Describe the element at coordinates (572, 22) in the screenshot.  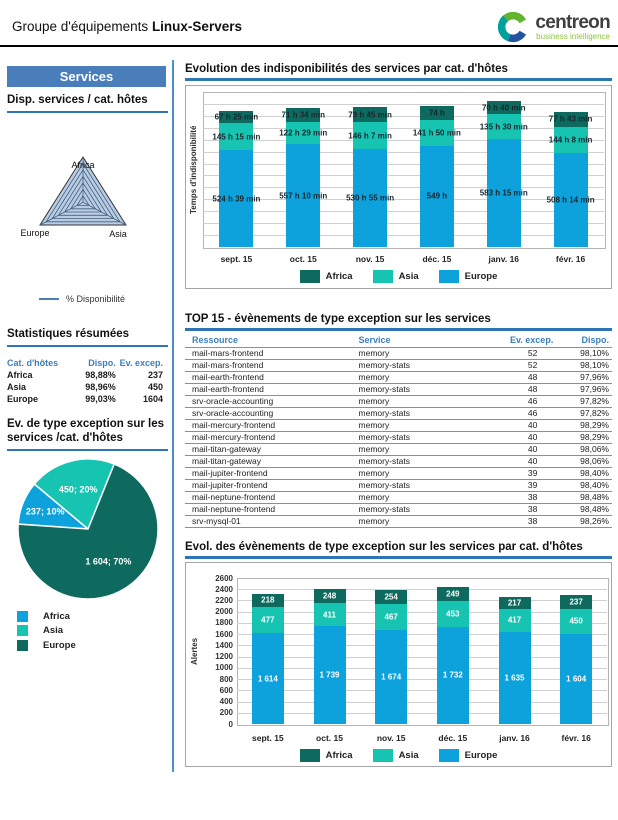
I see `logo-name: centreon` at that location.